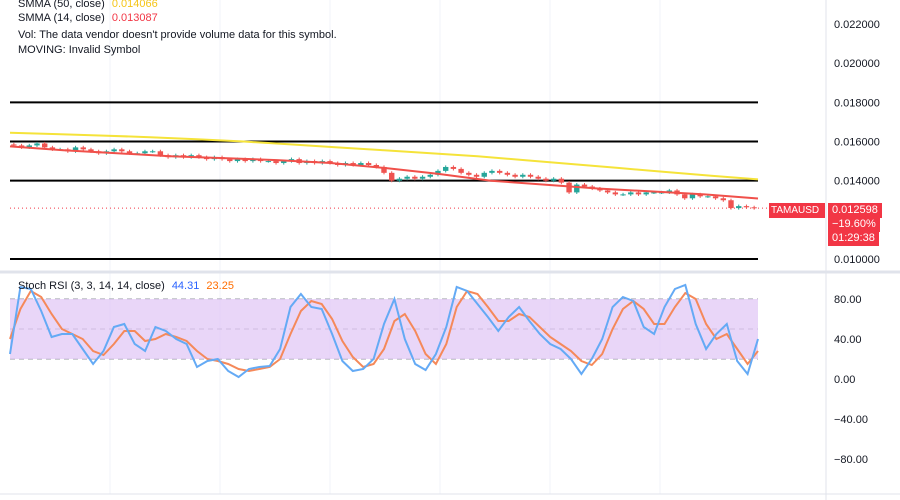  What do you see at coordinates (851, 460) in the screenshot?
I see `stoch-tick-label: −80.00` at bounding box center [851, 460].